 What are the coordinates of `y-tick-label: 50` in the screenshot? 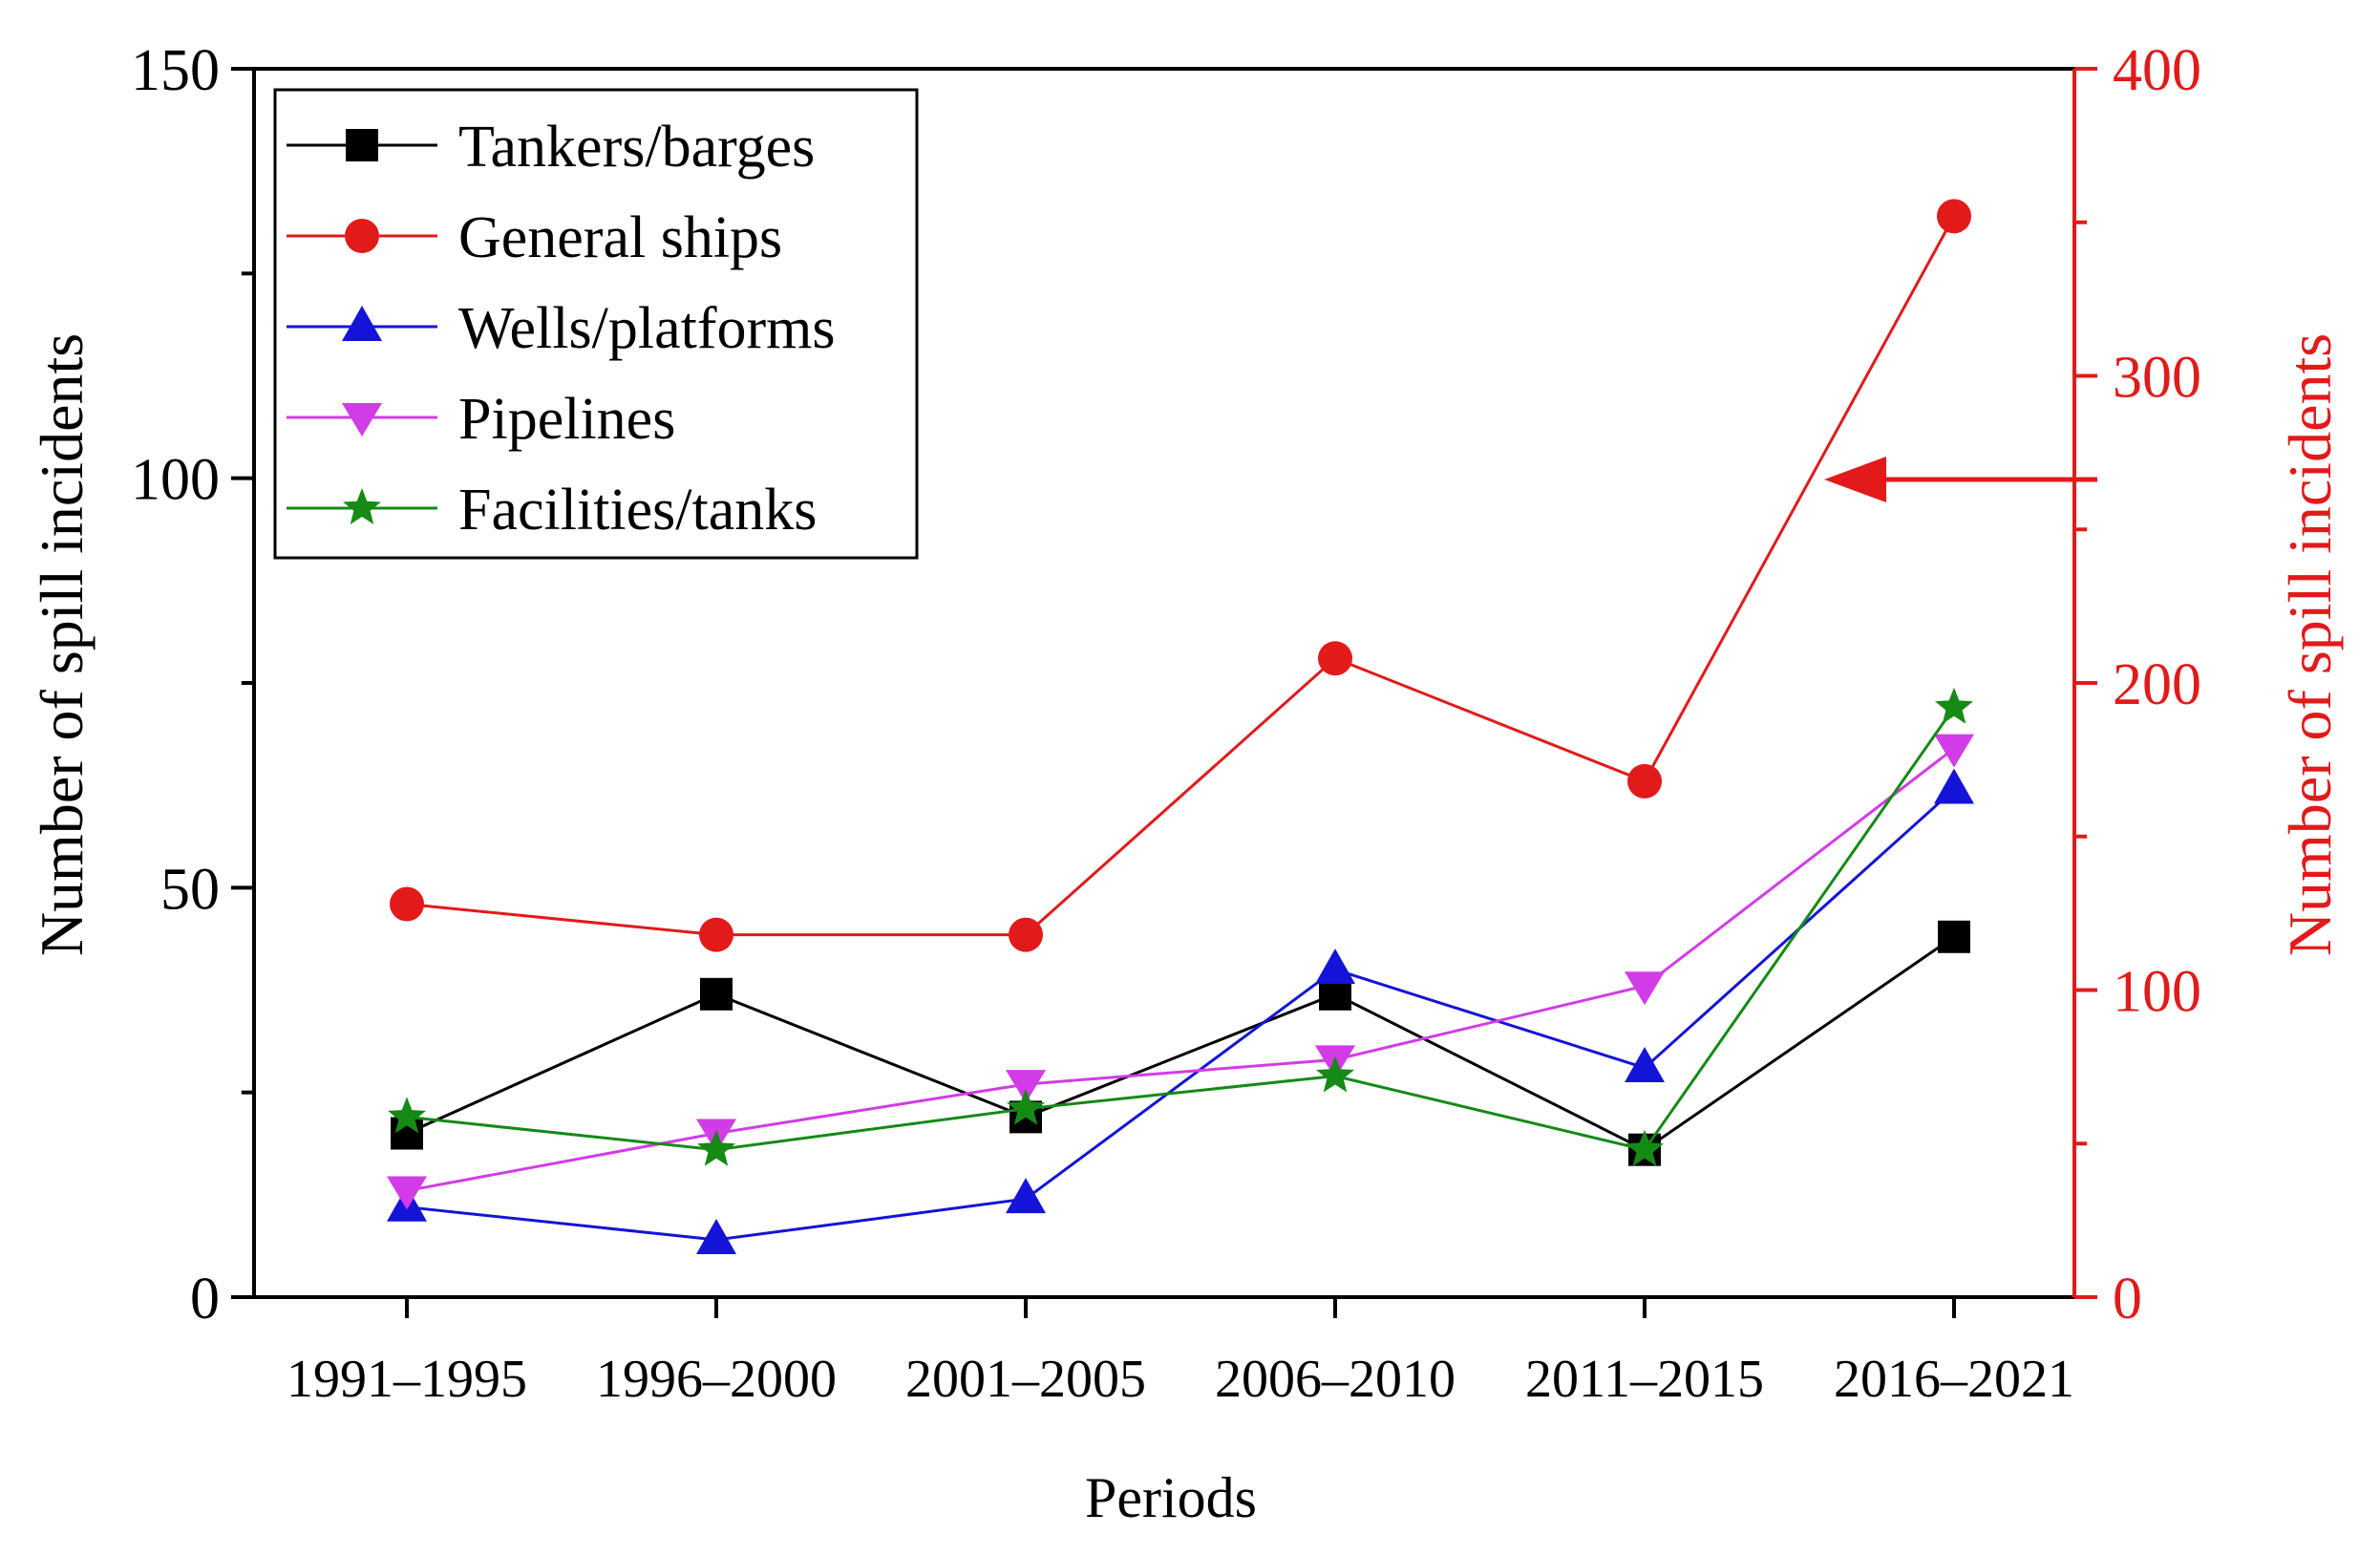 It's located at (190, 890).